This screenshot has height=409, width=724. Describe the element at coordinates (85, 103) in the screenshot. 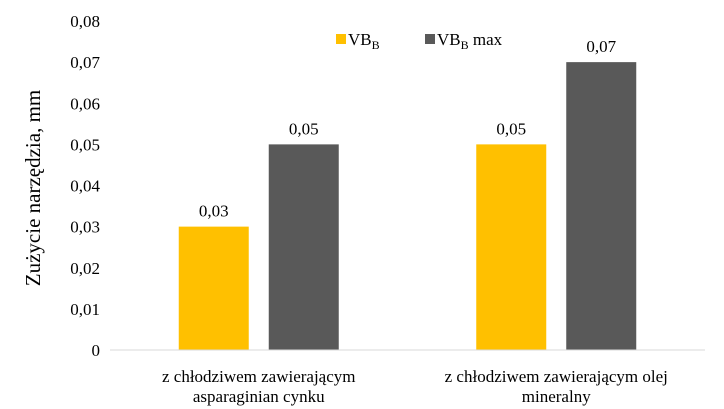

I see `y-tick-label: 0,06` at that location.